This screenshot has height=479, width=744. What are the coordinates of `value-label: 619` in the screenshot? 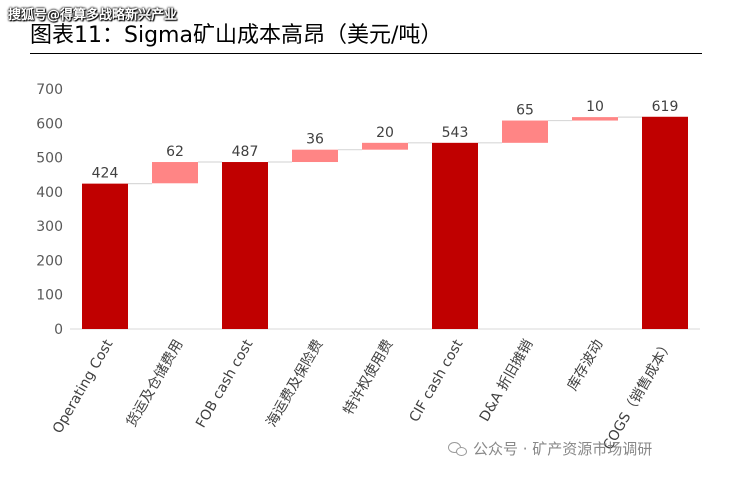 It's located at (665, 107).